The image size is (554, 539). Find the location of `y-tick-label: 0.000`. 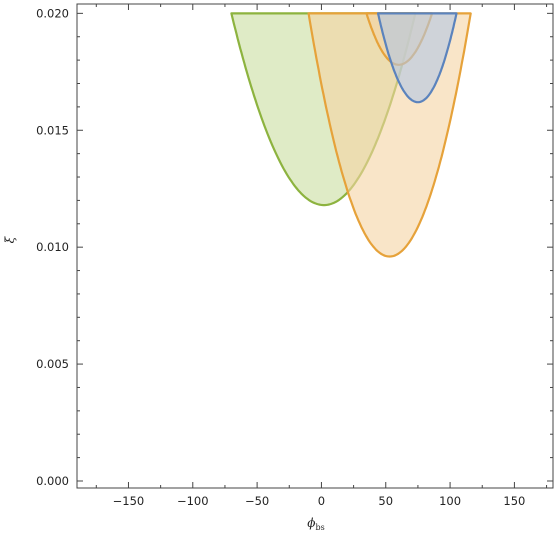

y-tick-label: 0.000 is located at coordinates (52, 481).